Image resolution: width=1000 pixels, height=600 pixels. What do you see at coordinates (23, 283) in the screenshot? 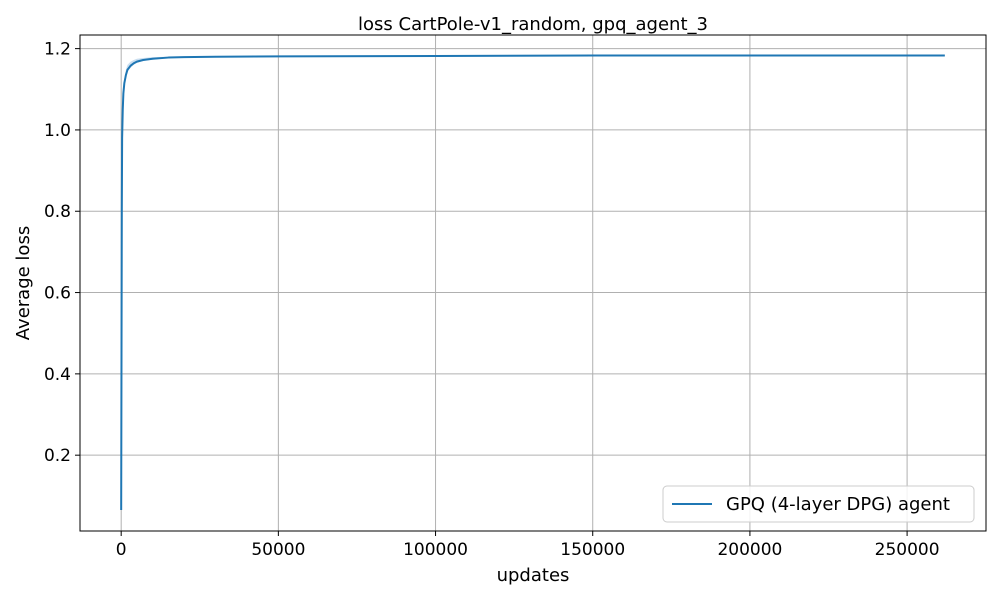
I see `y-axis-label: Average loss` at bounding box center [23, 283].